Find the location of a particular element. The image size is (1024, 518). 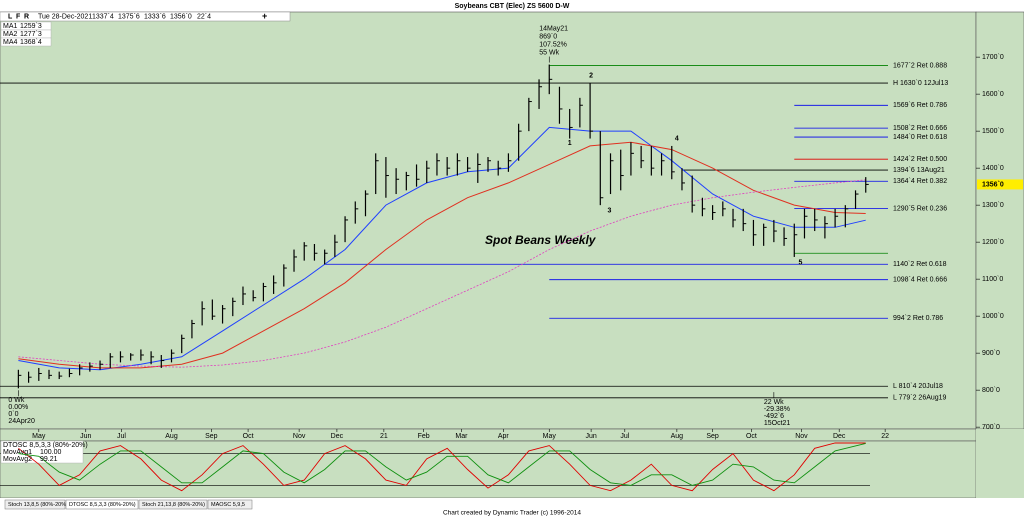

y-tick-label: 700`0 is located at coordinates (991, 427).